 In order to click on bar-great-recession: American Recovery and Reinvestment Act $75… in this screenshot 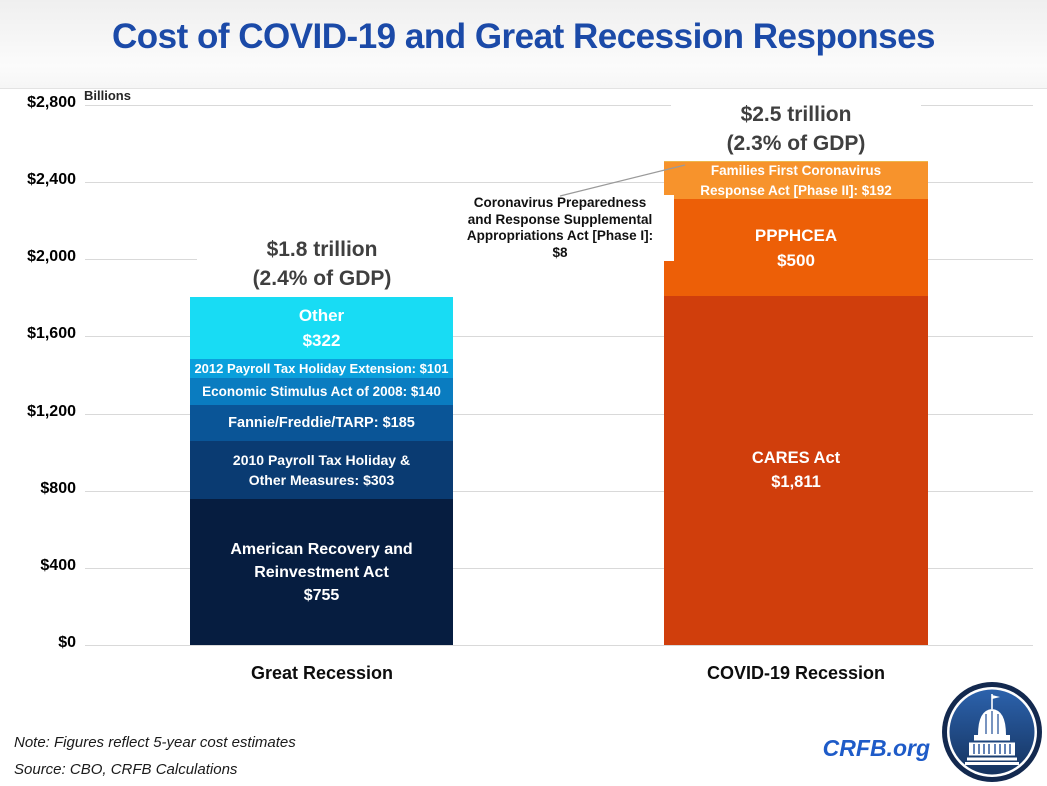, I will do `click(321, 470)`.